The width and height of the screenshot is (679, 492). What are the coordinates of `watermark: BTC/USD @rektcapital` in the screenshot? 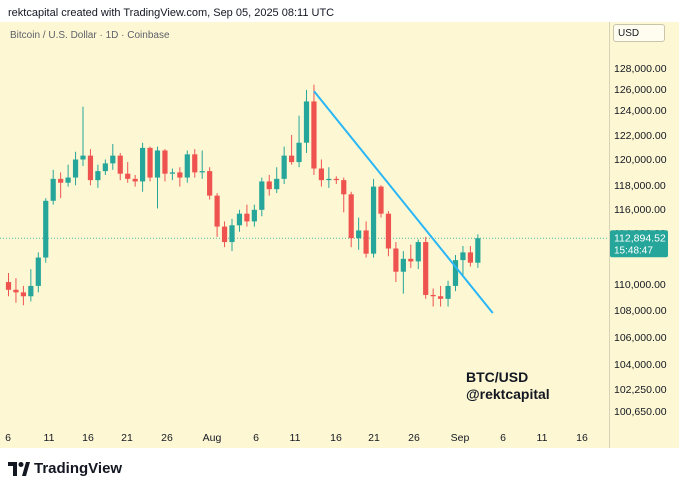 It's located at (508, 386).